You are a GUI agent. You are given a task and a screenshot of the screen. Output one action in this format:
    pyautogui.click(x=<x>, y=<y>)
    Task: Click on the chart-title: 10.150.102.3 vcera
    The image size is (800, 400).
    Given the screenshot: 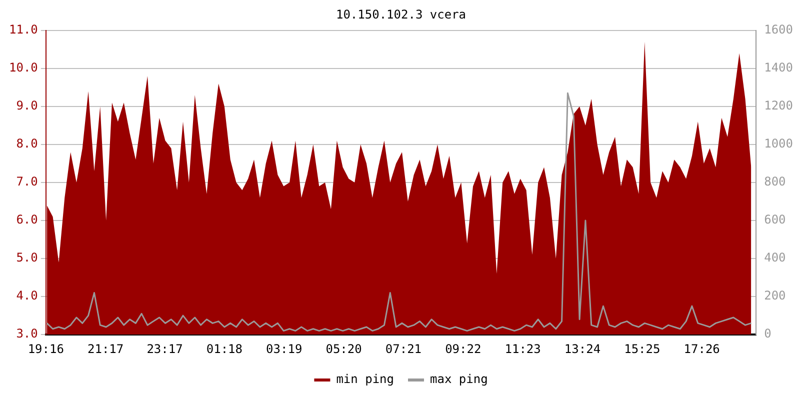 What is the action you would take?
    pyautogui.click(x=401, y=14)
    